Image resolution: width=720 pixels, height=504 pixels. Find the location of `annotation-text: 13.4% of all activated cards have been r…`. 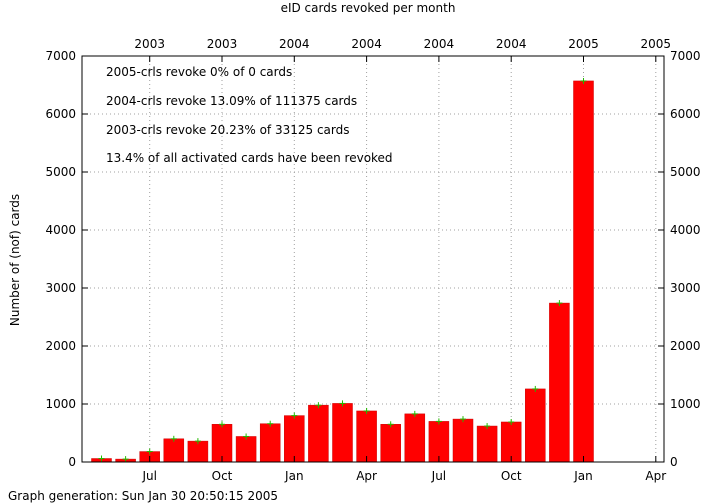

annotation-text: 13.4% of all activated cards have been r… is located at coordinates (249, 158).